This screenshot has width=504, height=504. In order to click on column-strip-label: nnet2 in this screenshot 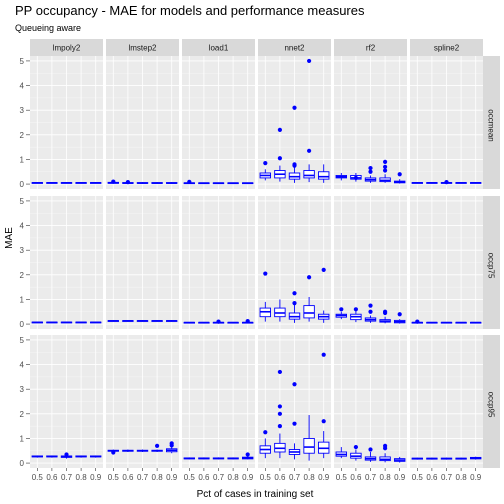, I will do `click(294, 48)`.